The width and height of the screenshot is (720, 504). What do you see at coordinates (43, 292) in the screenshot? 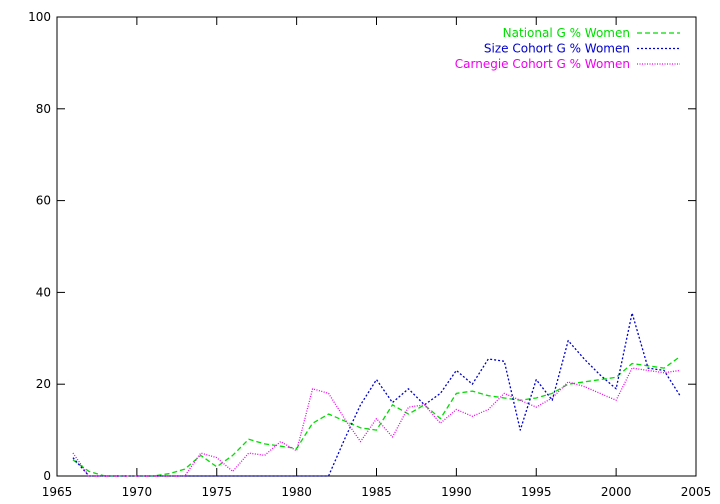
I see `y-tick-label: 40` at bounding box center [43, 292].